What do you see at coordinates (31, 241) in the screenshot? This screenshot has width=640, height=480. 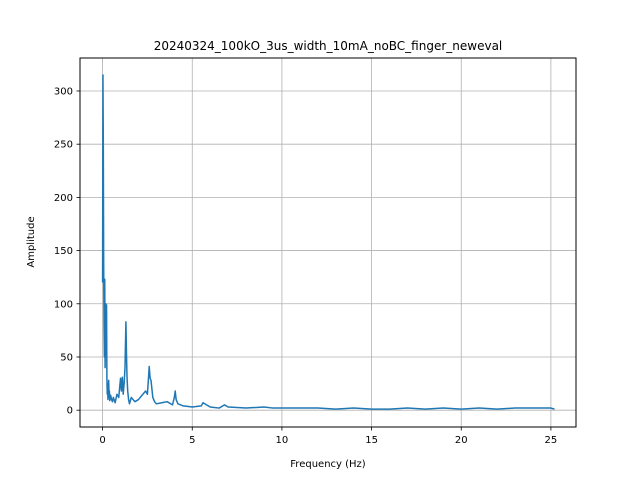 I see `y-axis-label: Amplitude` at bounding box center [31, 241].